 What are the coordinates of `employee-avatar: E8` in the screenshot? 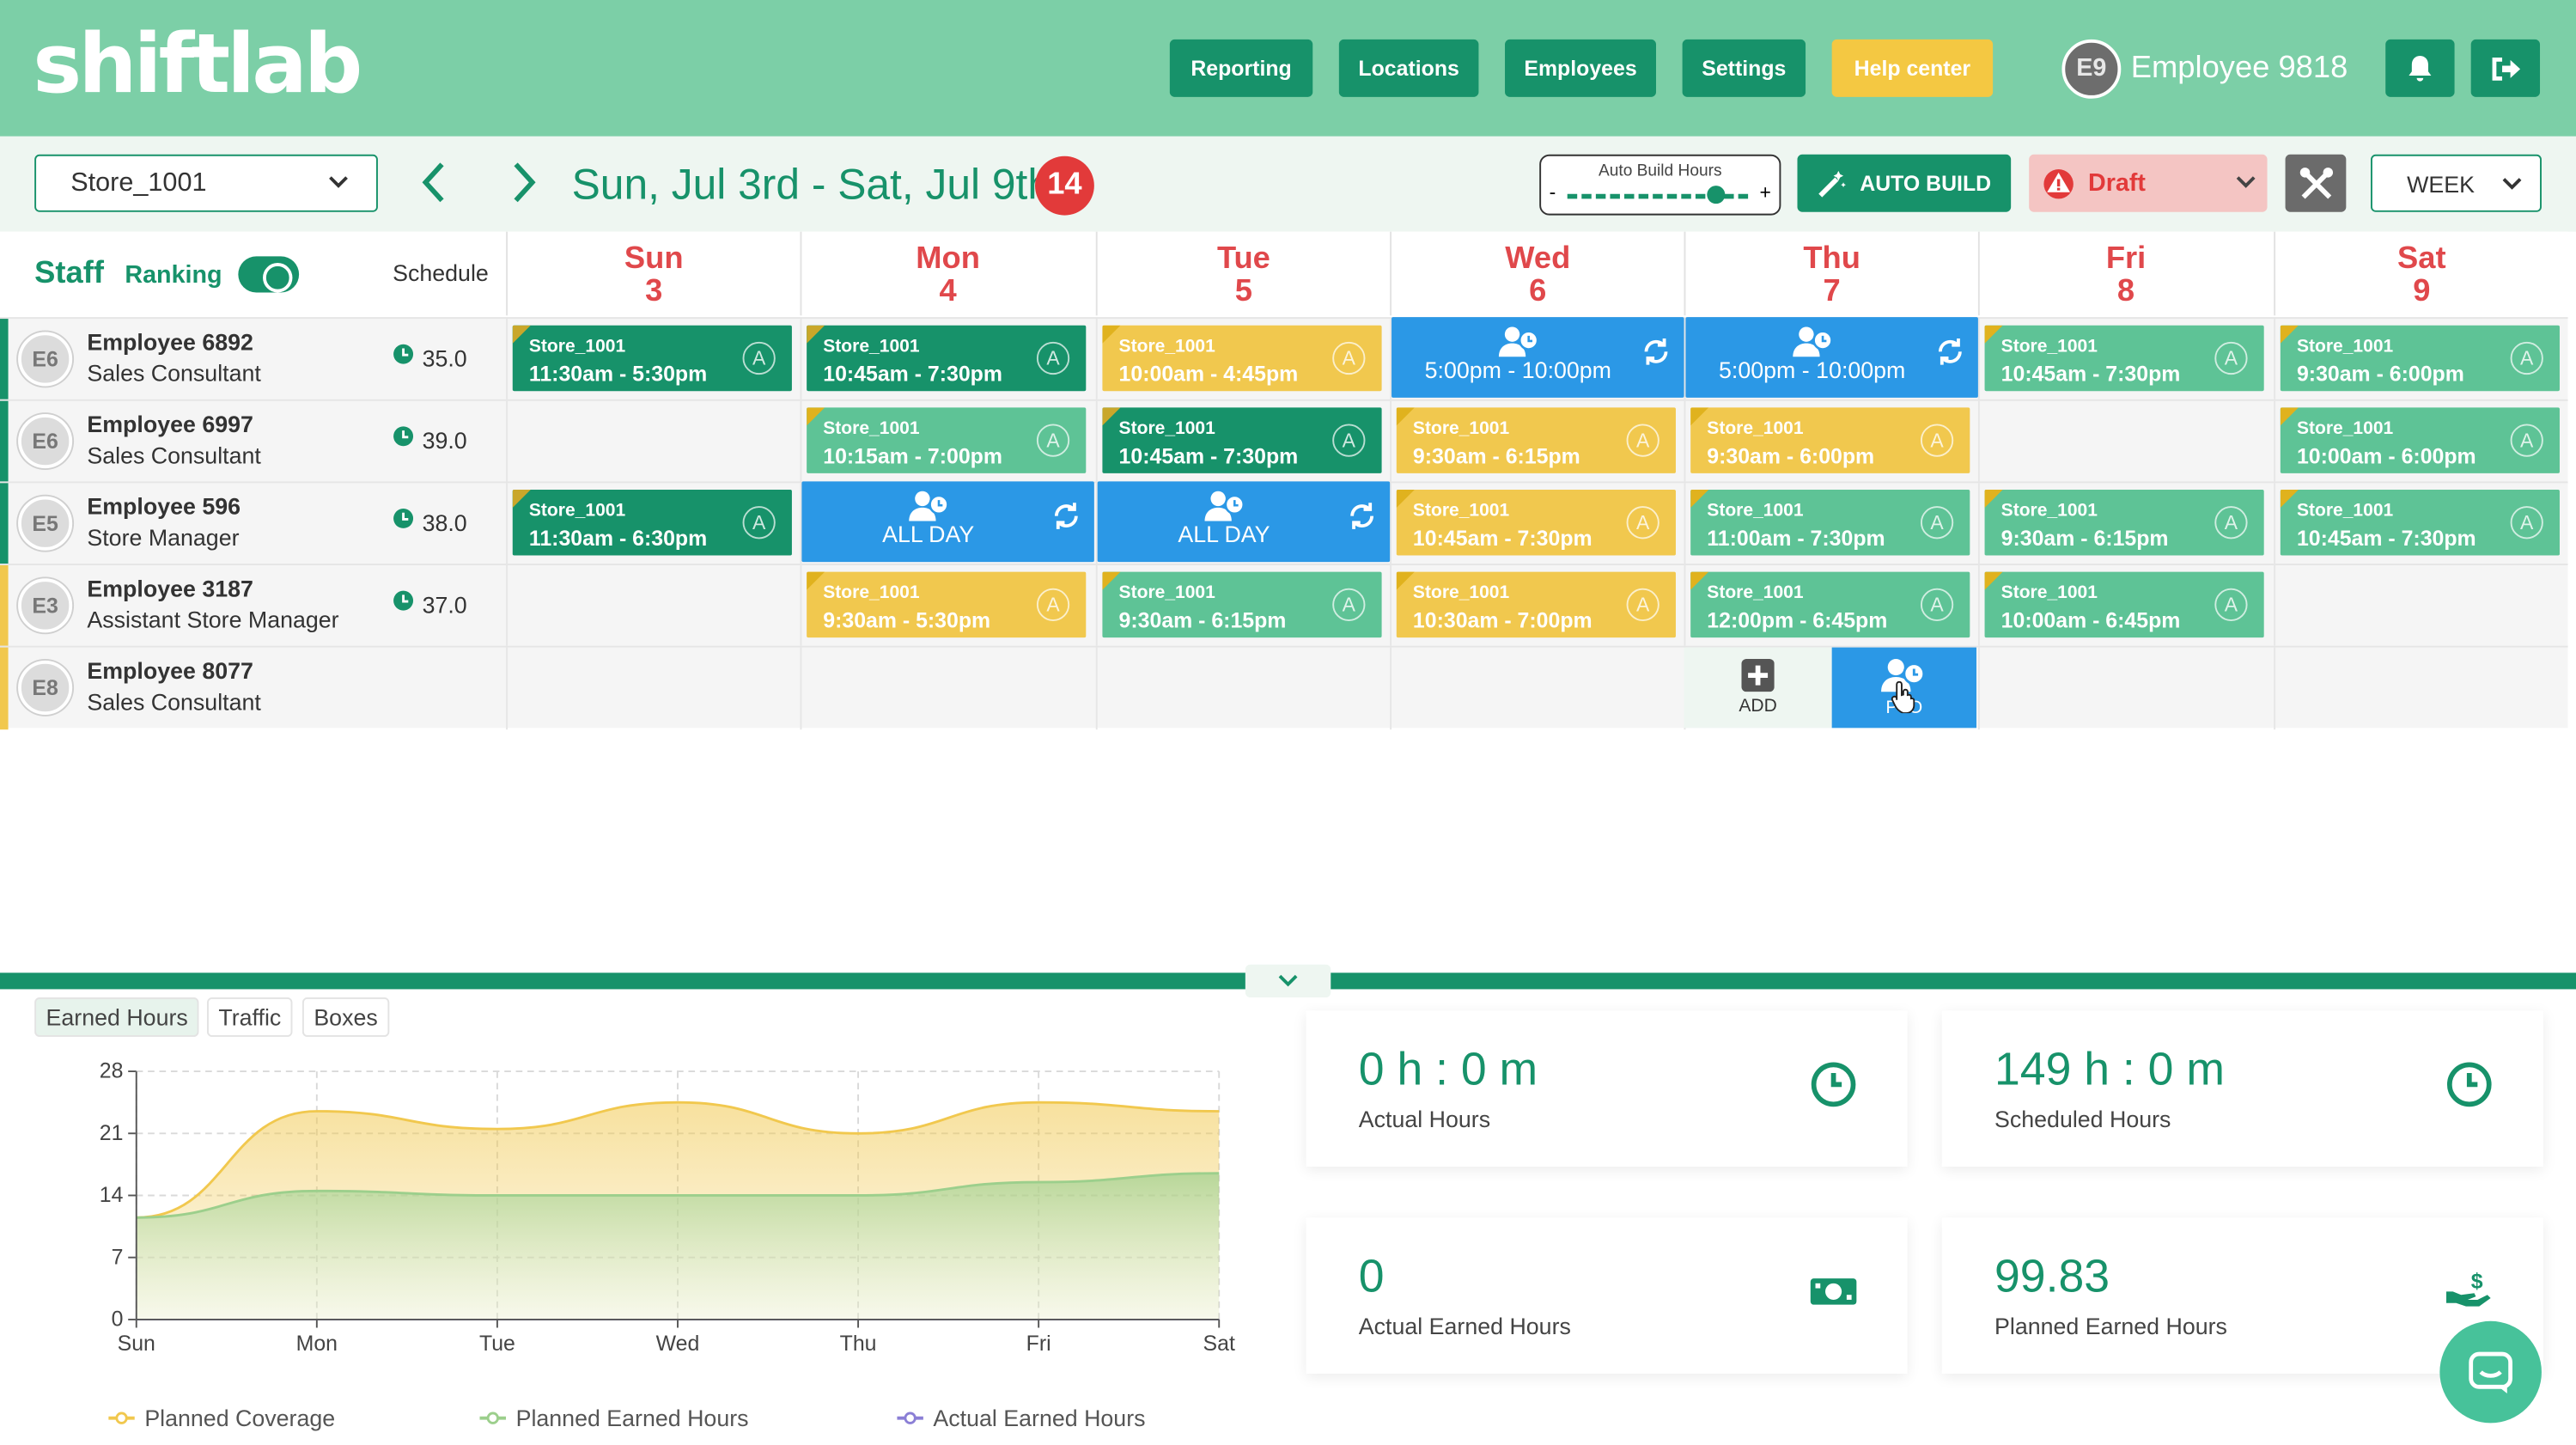 It's located at (45, 688).